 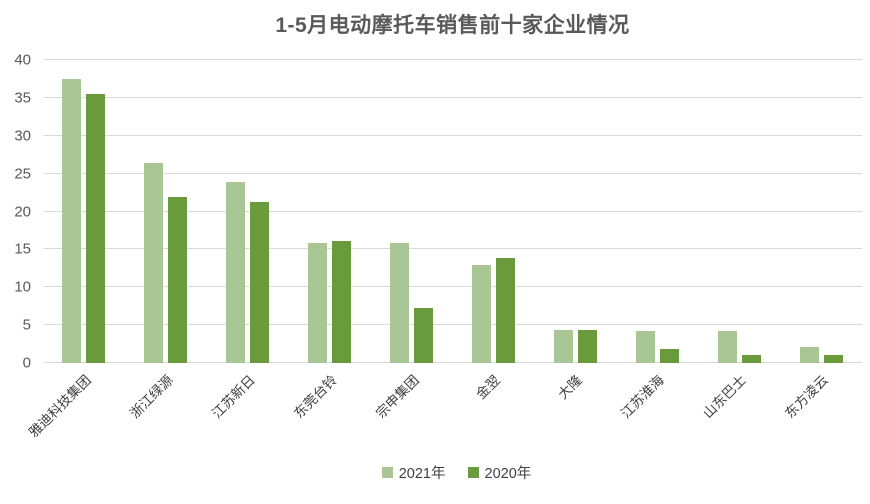 What do you see at coordinates (26, 325) in the screenshot?
I see `y-tick-label: 5` at bounding box center [26, 325].